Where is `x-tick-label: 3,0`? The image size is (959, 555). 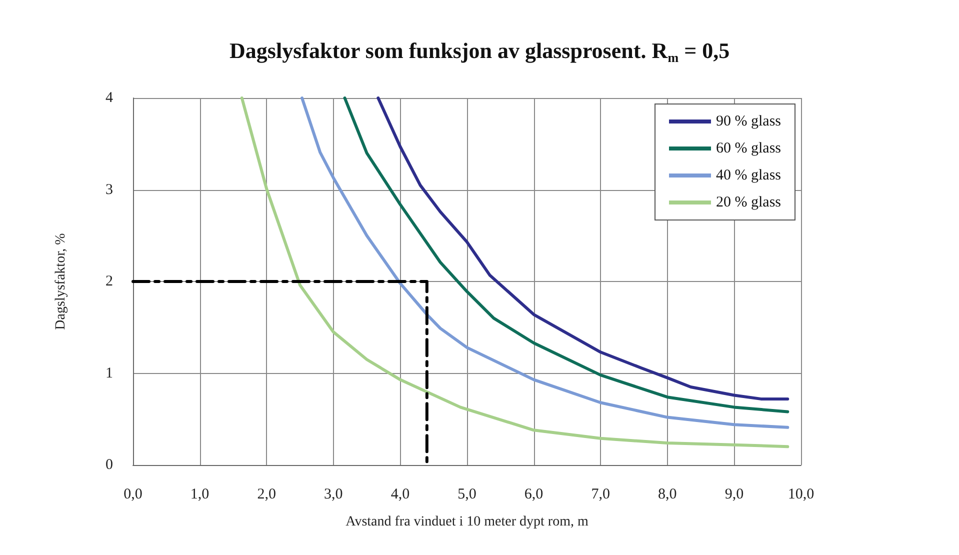
x-tick-label: 3,0 is located at coordinates (333, 494).